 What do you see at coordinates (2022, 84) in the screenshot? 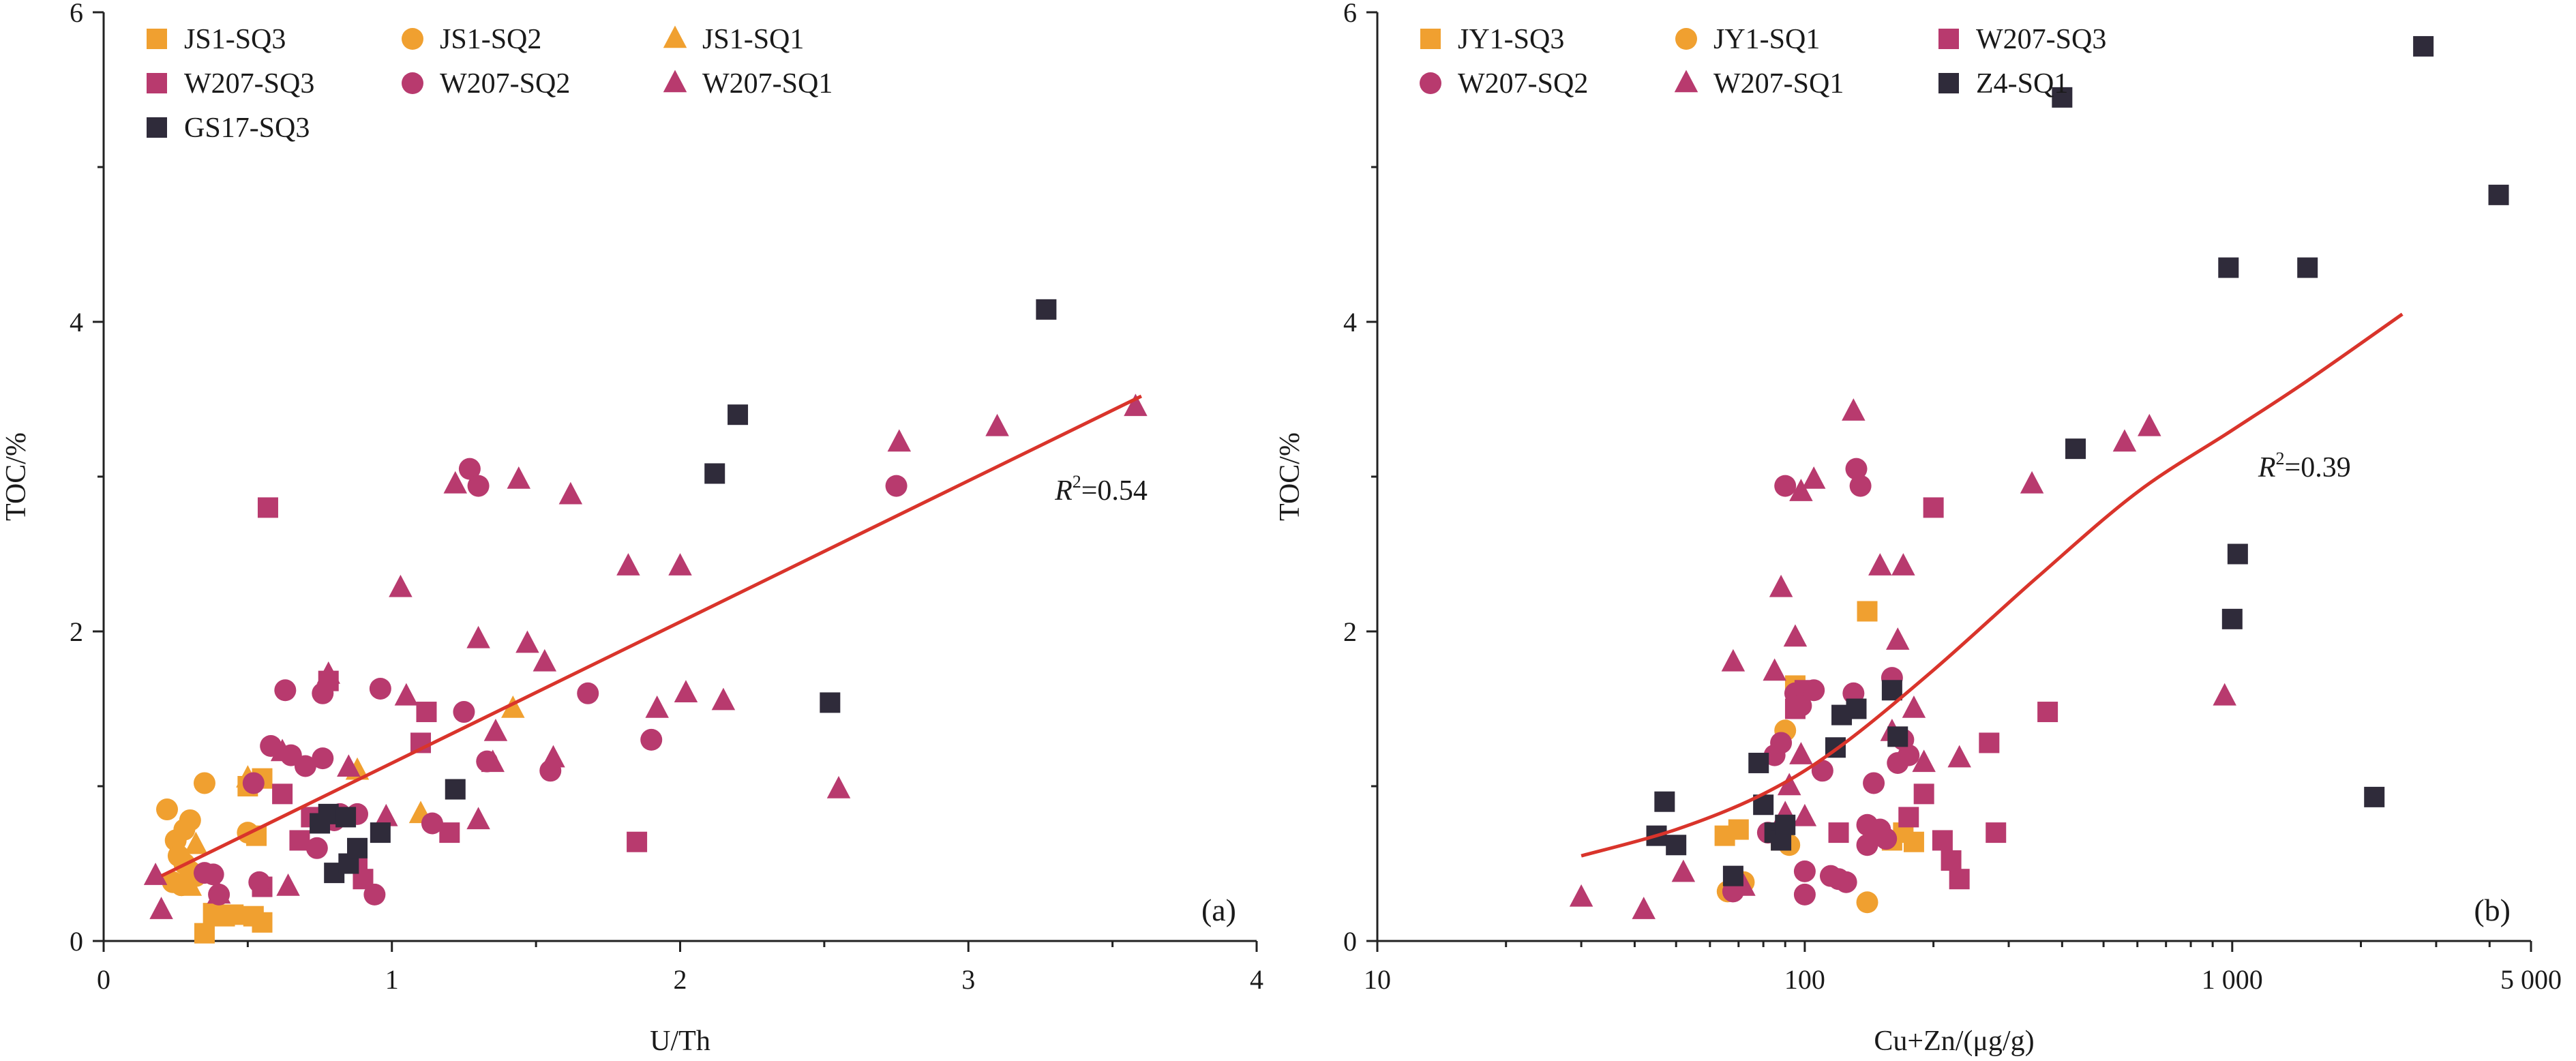
I see `legend-label: Z4-SQ1` at bounding box center [2022, 84].